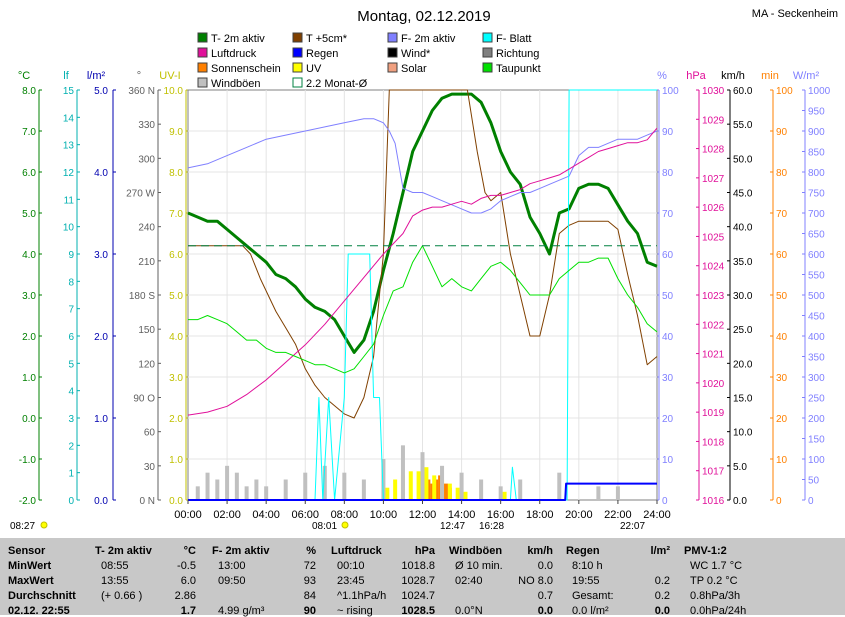  I want to click on axis-tick-solar: 150, so click(816, 440).